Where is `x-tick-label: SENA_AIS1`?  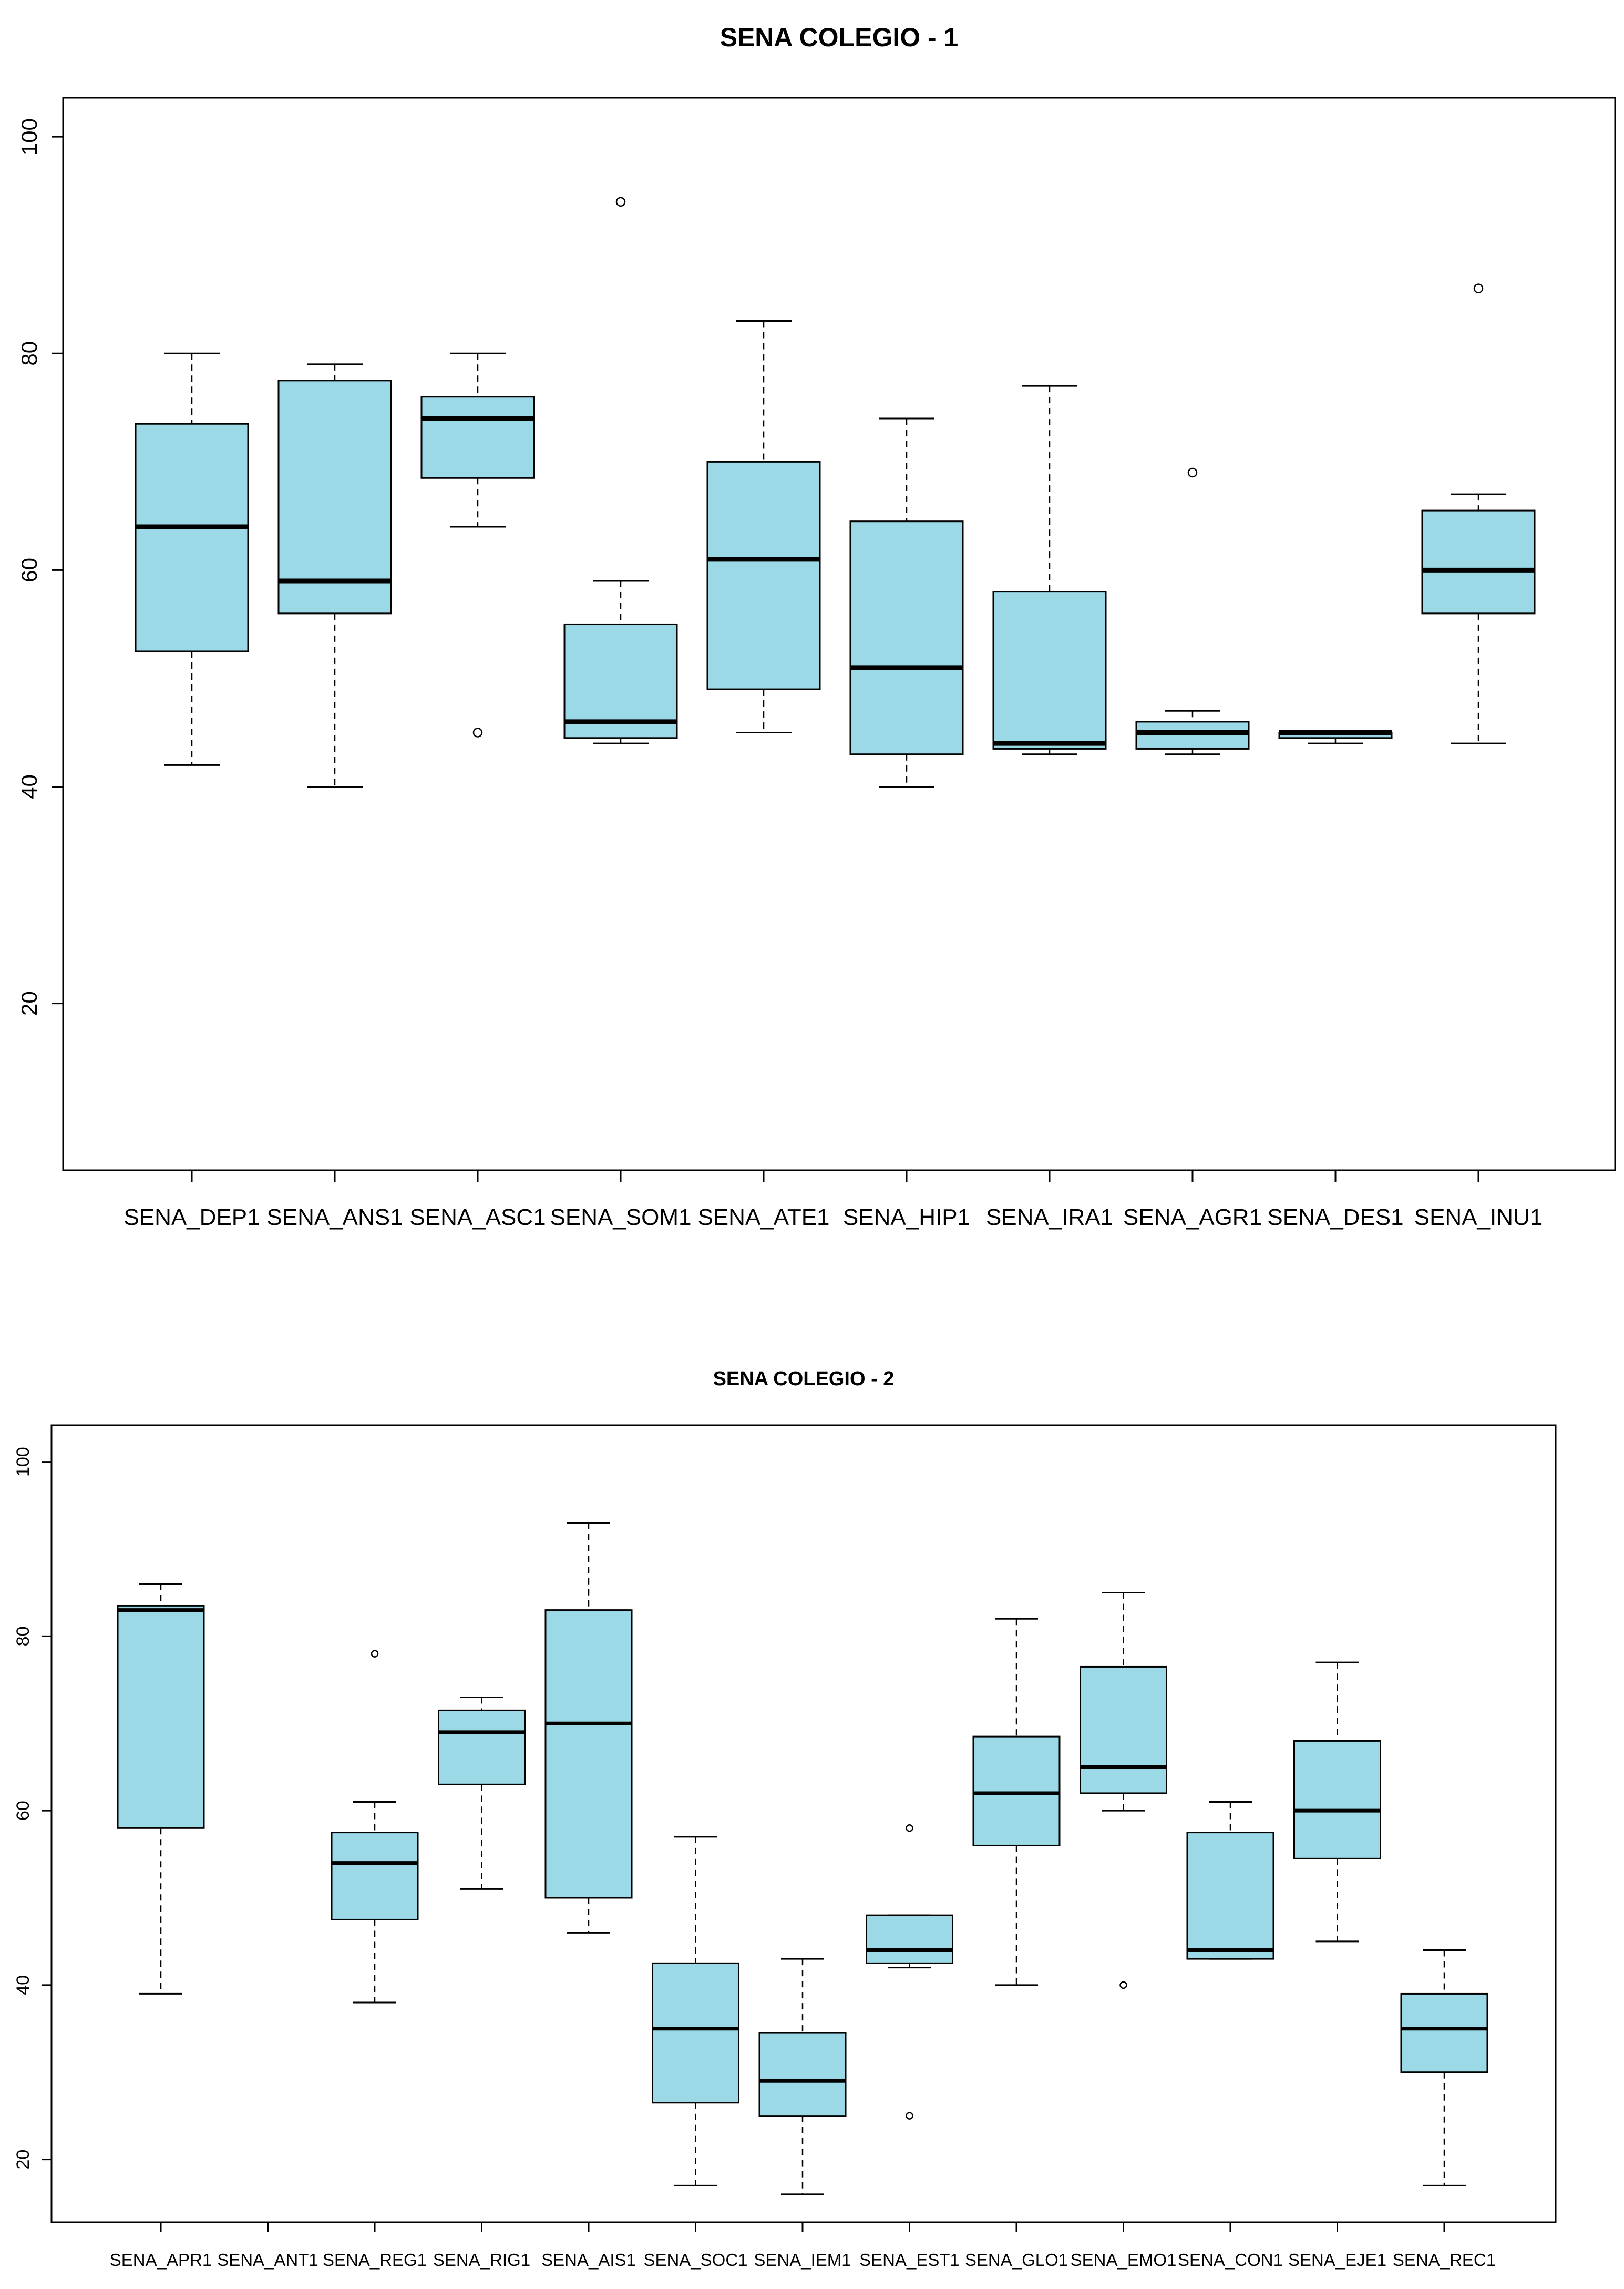
x-tick-label: SENA_AIS1 is located at coordinates (588, 2260).